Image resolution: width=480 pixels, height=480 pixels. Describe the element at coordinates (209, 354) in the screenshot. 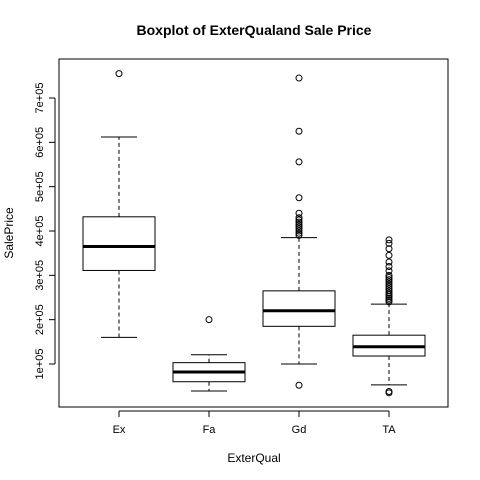

I see `box-fa` at that location.